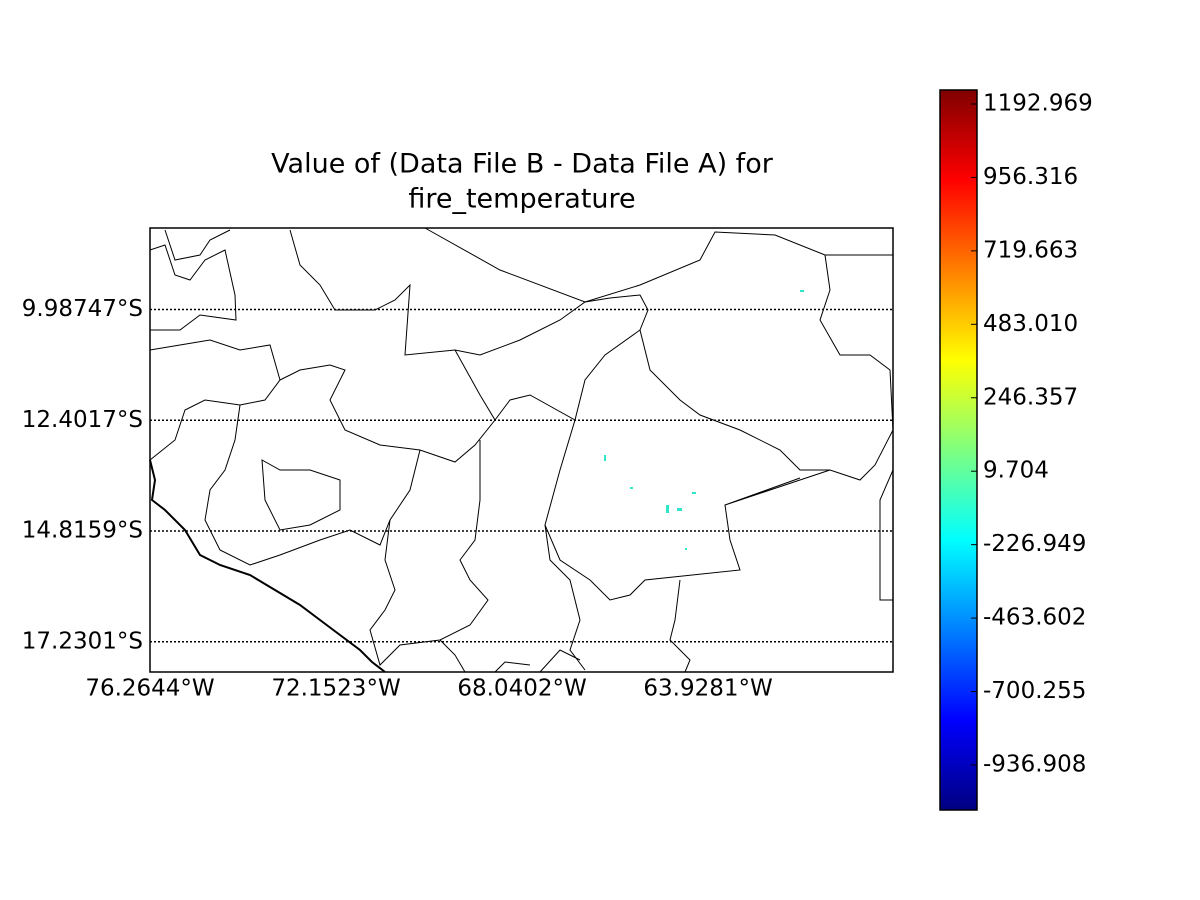  What do you see at coordinates (1030, 397) in the screenshot?
I see `colorbar-label: 246.357` at bounding box center [1030, 397].